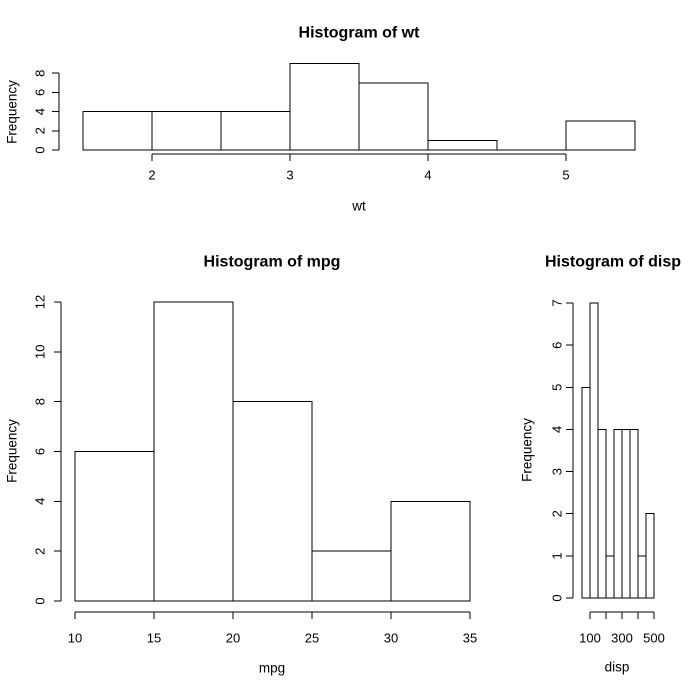 The height and width of the screenshot is (694, 689). I want to click on x-tick-label: 500, so click(654, 638).